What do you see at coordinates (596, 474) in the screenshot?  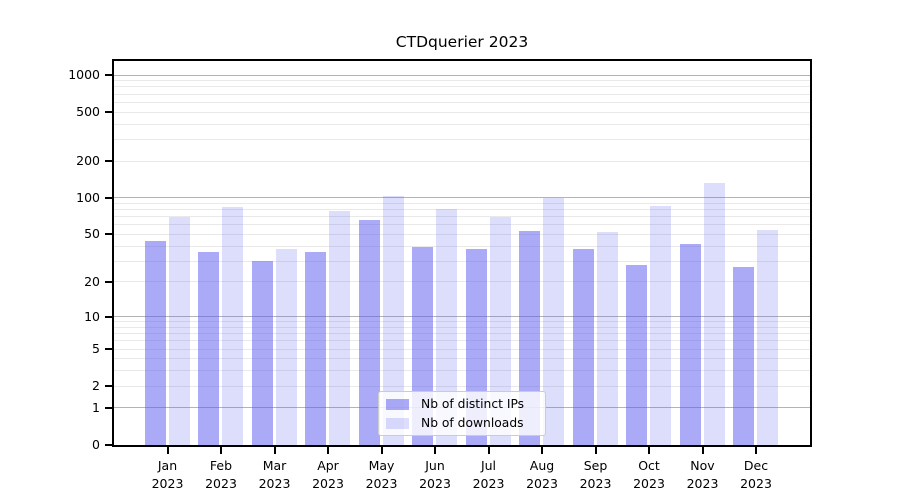 I see `x-tick-label: Sep 2023` at bounding box center [596, 474].